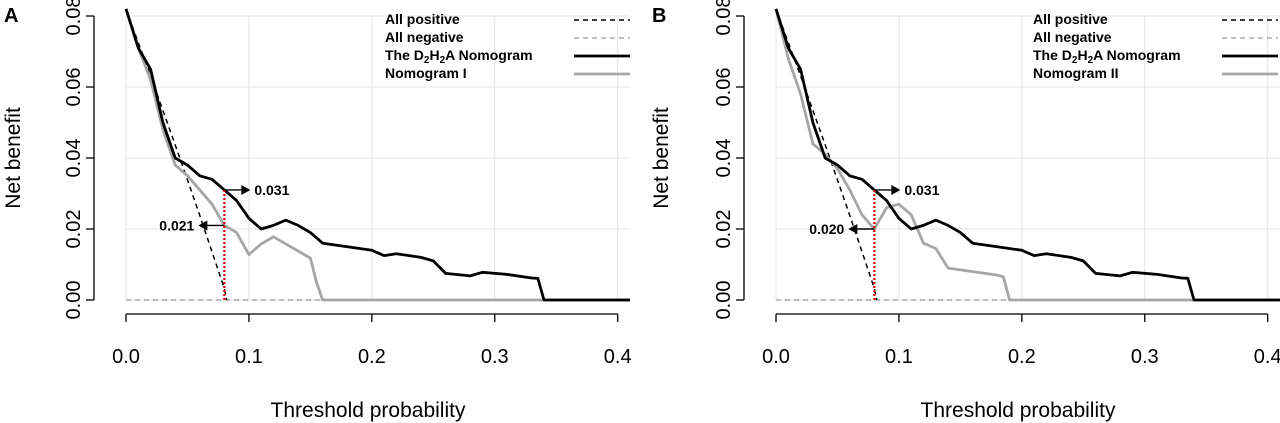 This screenshot has height=423, width=1280. What do you see at coordinates (826, 229) in the screenshot?
I see `annotation-lower-value: 0.020` at bounding box center [826, 229].